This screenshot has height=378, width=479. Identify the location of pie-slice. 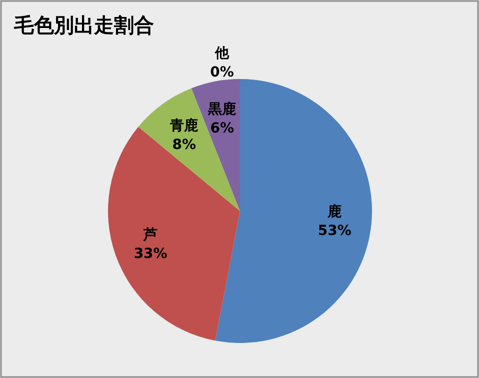
(189, 149).